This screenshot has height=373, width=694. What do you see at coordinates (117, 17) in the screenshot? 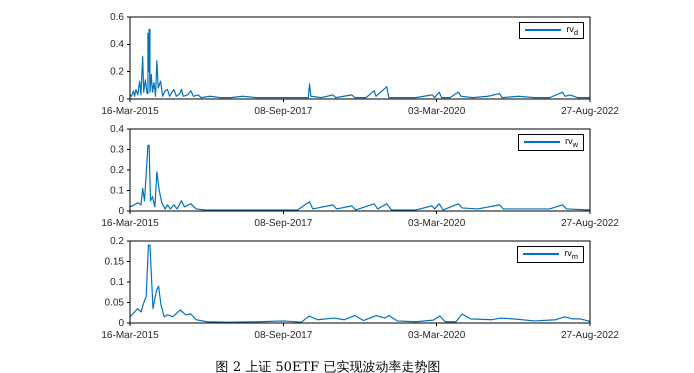
I see `y-tick-label: 0.6` at bounding box center [117, 17].